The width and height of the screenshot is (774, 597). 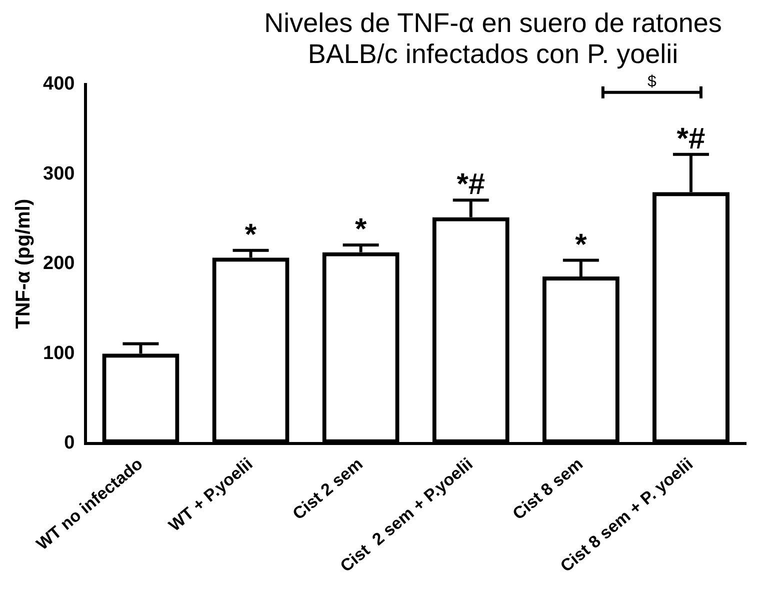 I want to click on x-tick-label: Cist 2 sem, so click(x=327, y=489).